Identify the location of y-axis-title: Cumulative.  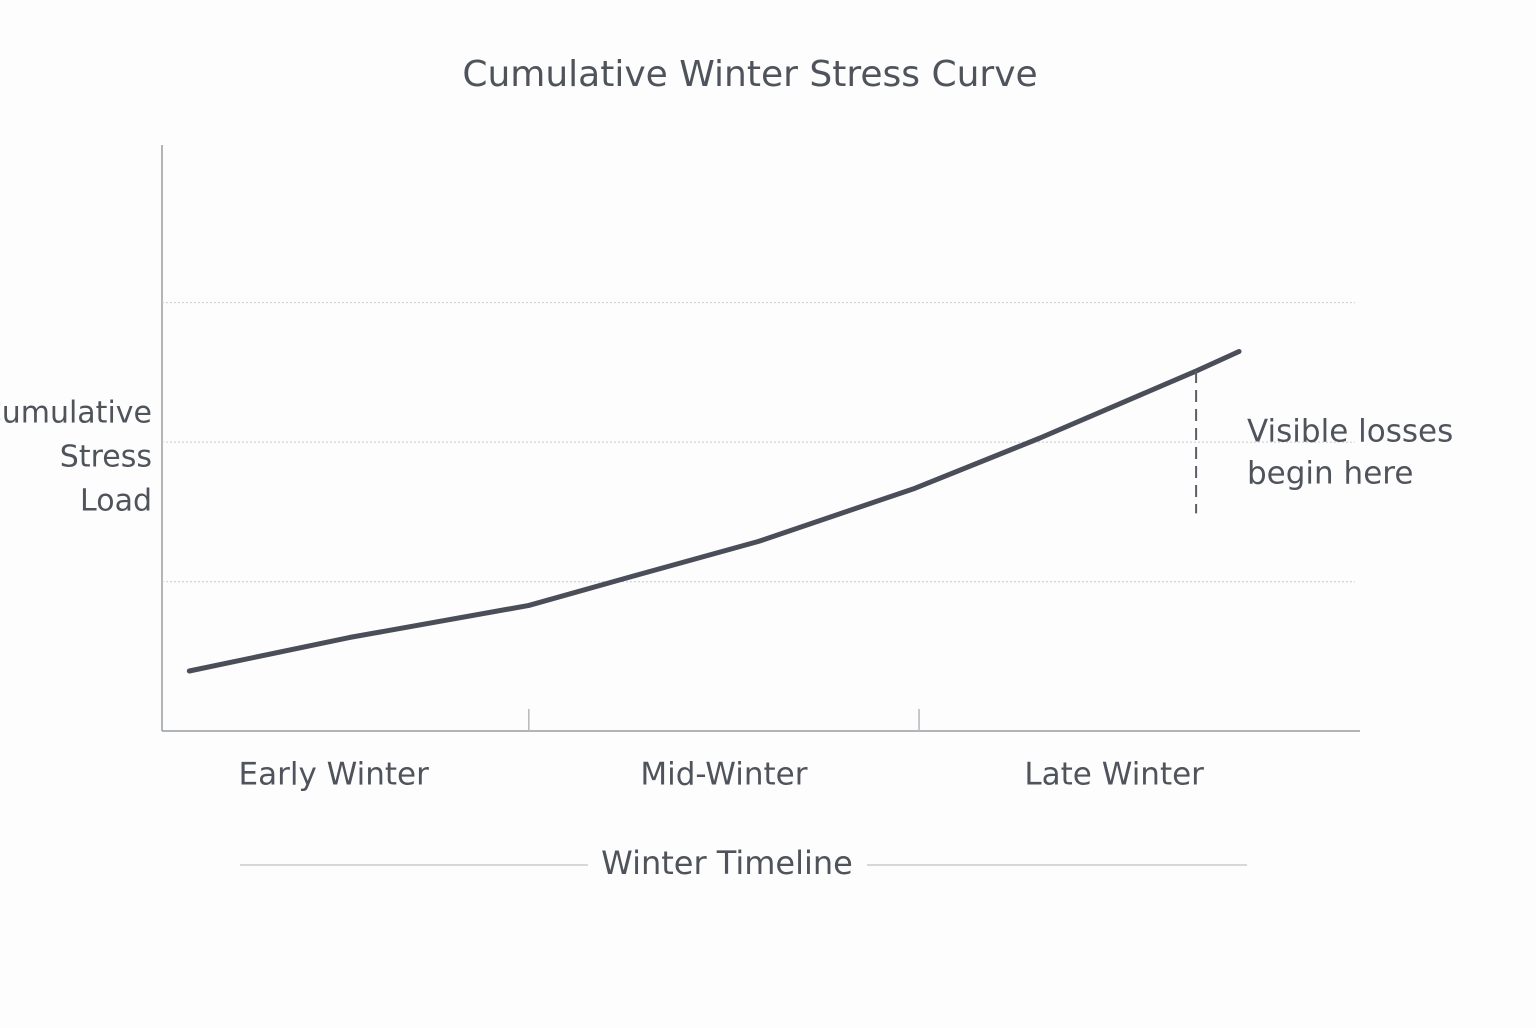
(76, 413).